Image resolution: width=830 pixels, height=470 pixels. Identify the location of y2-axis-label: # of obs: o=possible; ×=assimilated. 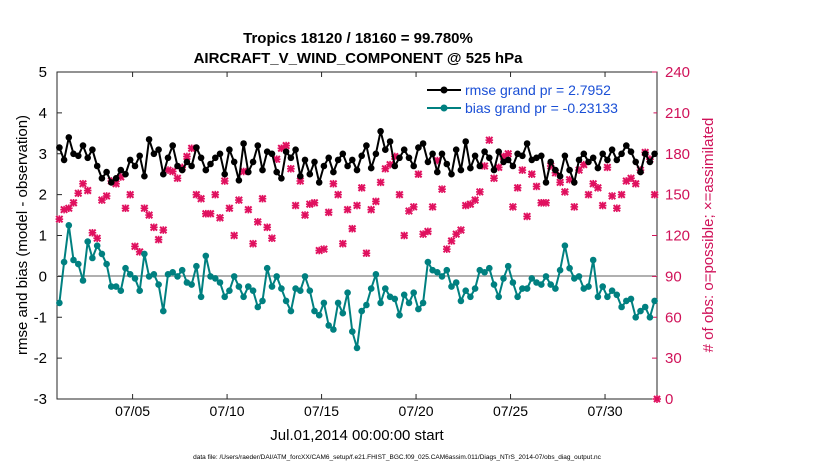
(708, 235).